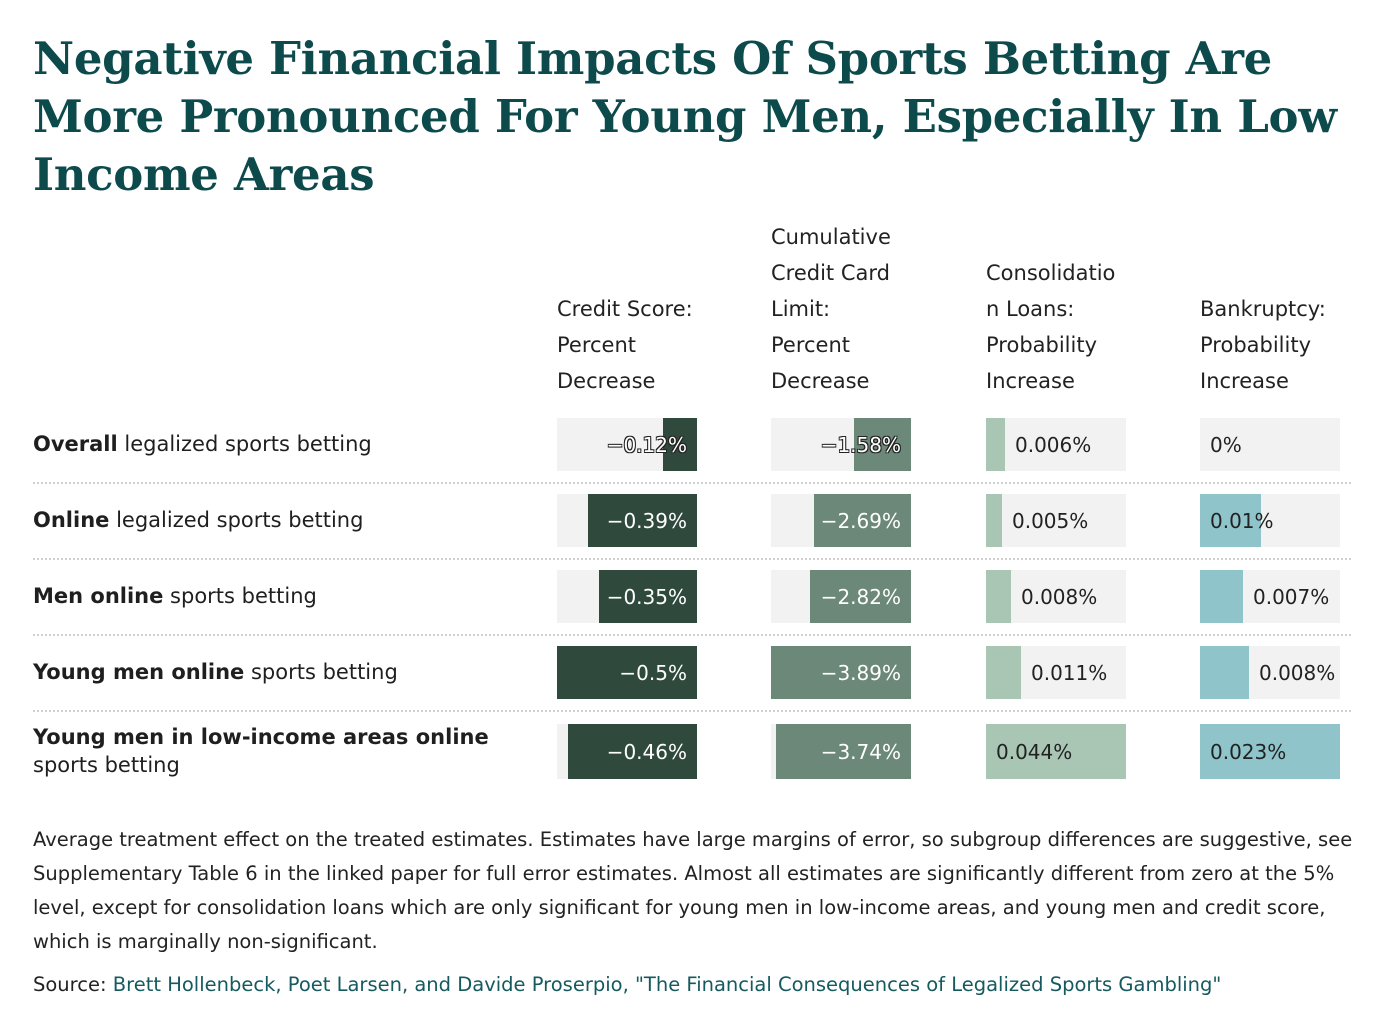 This screenshot has height=1012, width=1398. Describe the element at coordinates (860, 751) in the screenshot. I see `value-label: −3.74%` at that location.